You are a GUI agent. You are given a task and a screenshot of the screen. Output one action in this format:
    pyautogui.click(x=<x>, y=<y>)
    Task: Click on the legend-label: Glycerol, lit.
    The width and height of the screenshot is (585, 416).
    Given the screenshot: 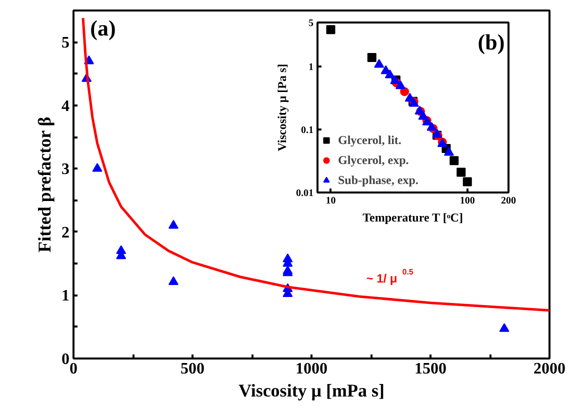 What is the action you would take?
    pyautogui.click(x=370, y=140)
    